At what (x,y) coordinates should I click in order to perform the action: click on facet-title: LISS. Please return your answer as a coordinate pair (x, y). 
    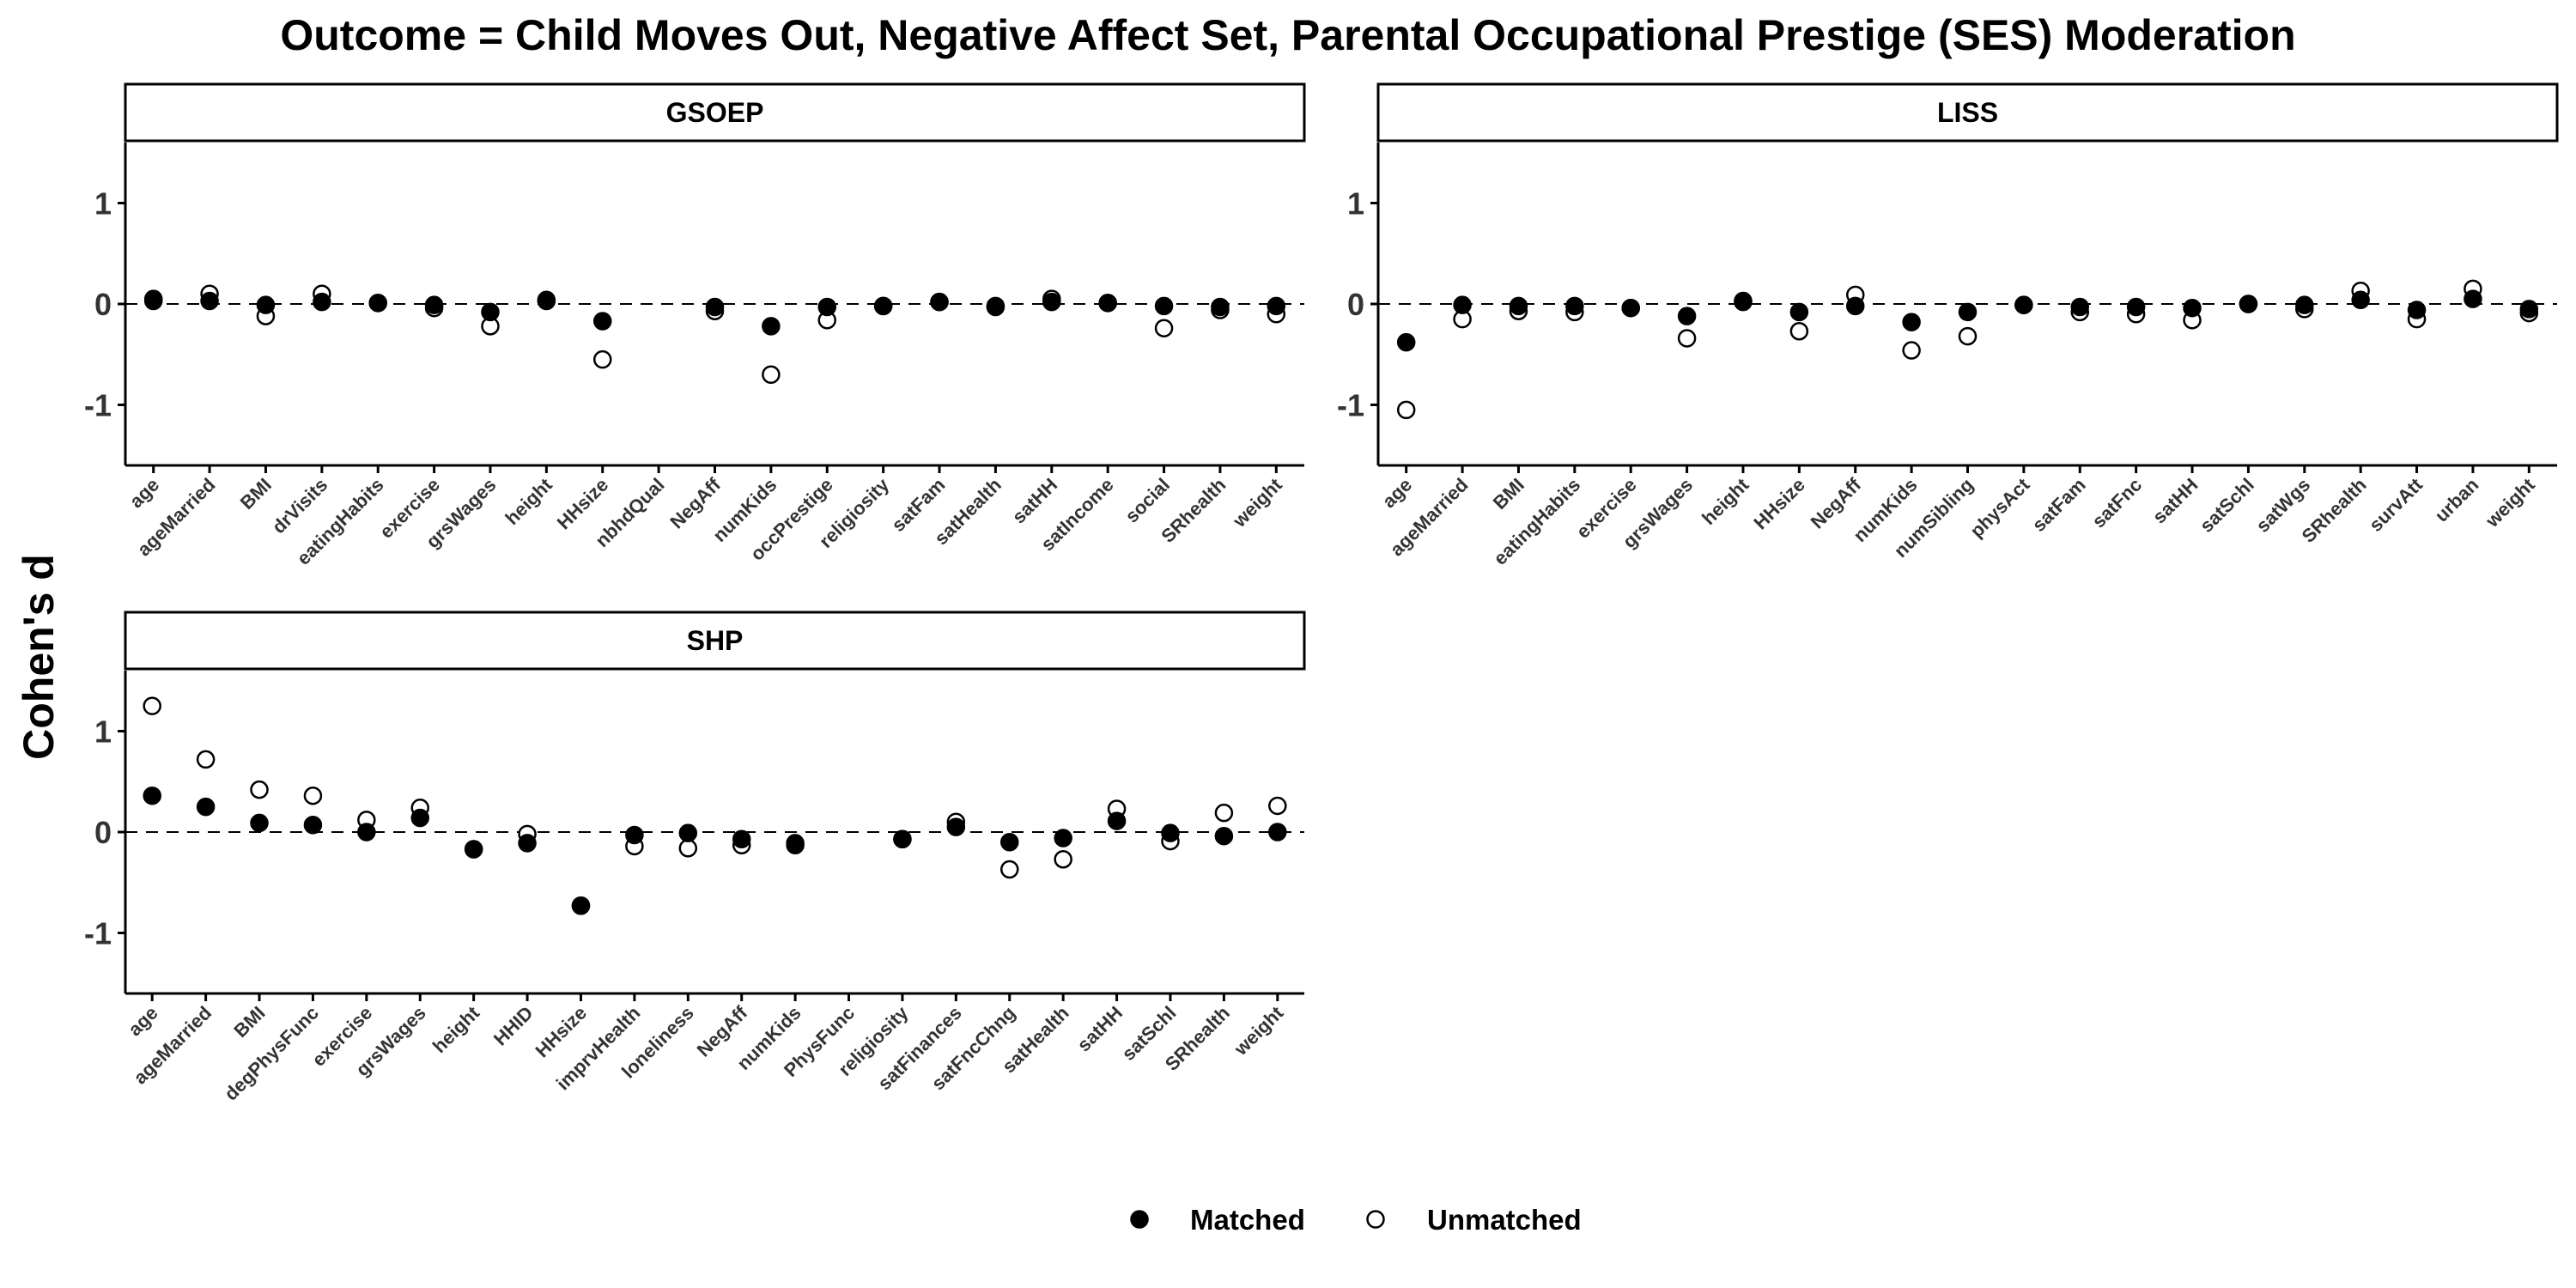
    Looking at the image, I should click on (1967, 112).